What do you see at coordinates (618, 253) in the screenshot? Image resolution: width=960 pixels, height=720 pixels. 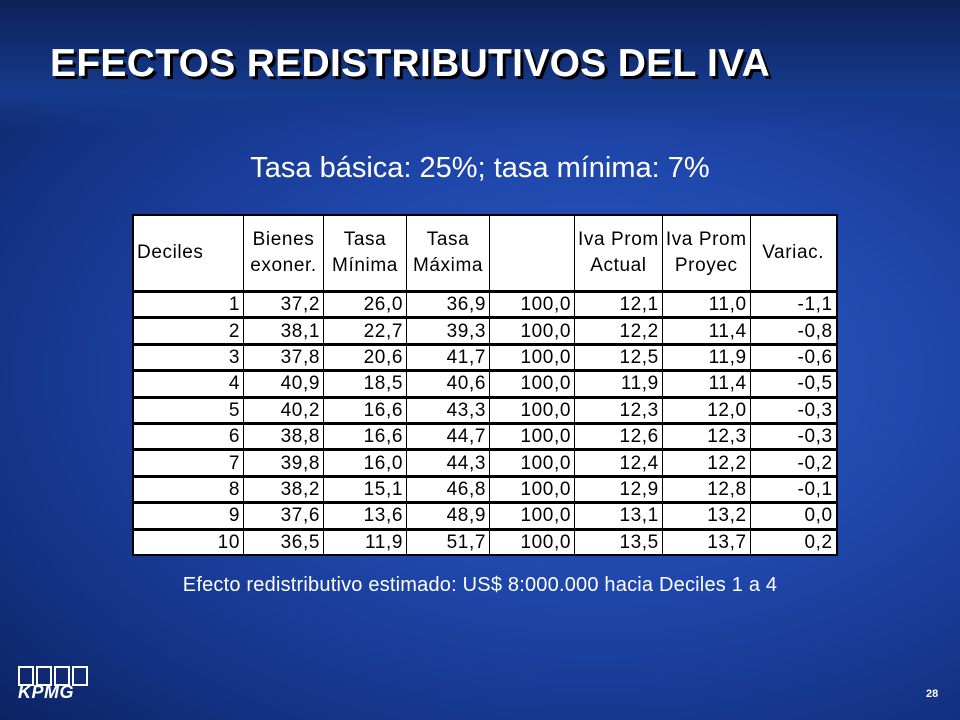 I see `header-iva-prom-actual: Iva Prom Actual` at bounding box center [618, 253].